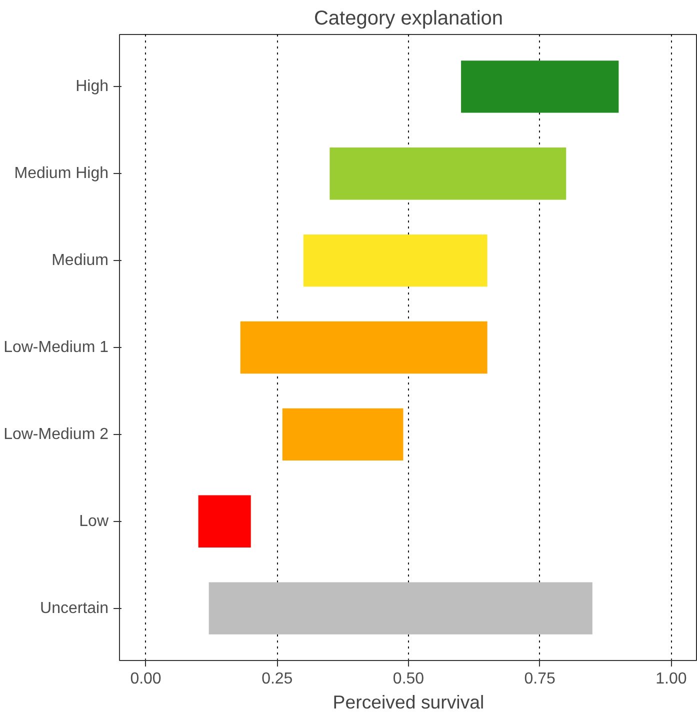  What do you see at coordinates (74, 608) in the screenshot?
I see `y-tick-label: Uncertain` at bounding box center [74, 608].